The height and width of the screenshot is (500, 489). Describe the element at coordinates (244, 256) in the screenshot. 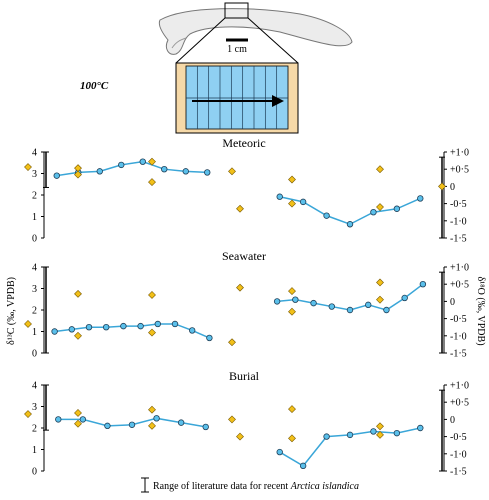

I see `panel-title: Seawater` at that location.